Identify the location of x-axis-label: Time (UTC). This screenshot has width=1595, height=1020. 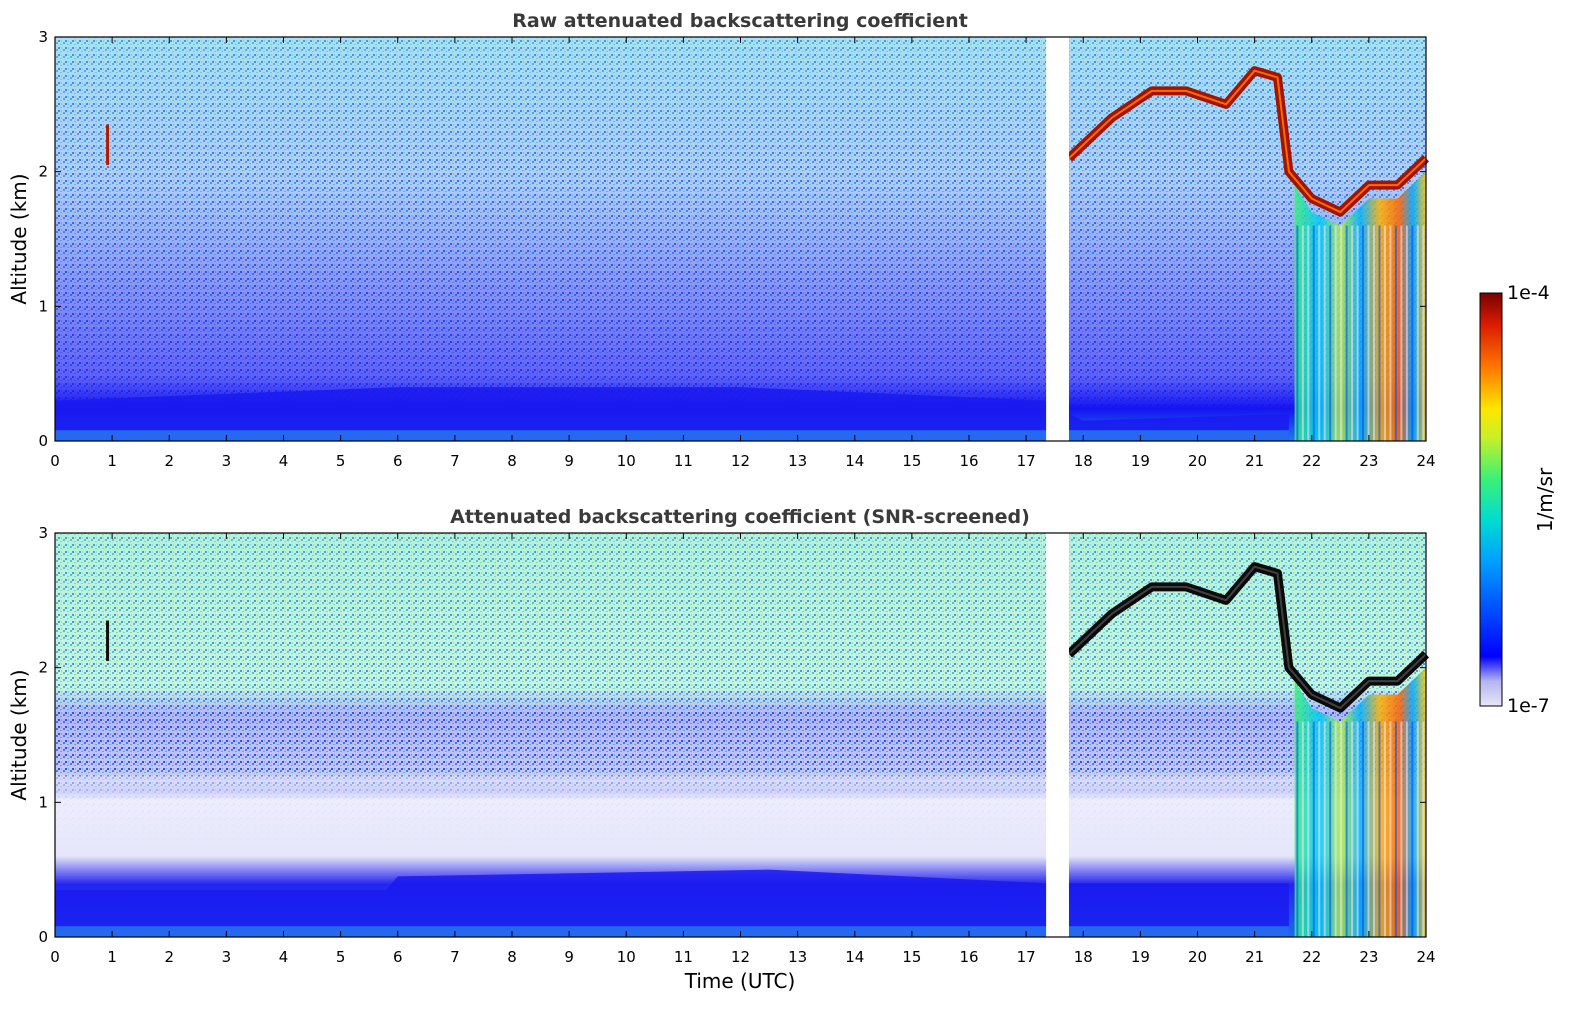
(740, 981).